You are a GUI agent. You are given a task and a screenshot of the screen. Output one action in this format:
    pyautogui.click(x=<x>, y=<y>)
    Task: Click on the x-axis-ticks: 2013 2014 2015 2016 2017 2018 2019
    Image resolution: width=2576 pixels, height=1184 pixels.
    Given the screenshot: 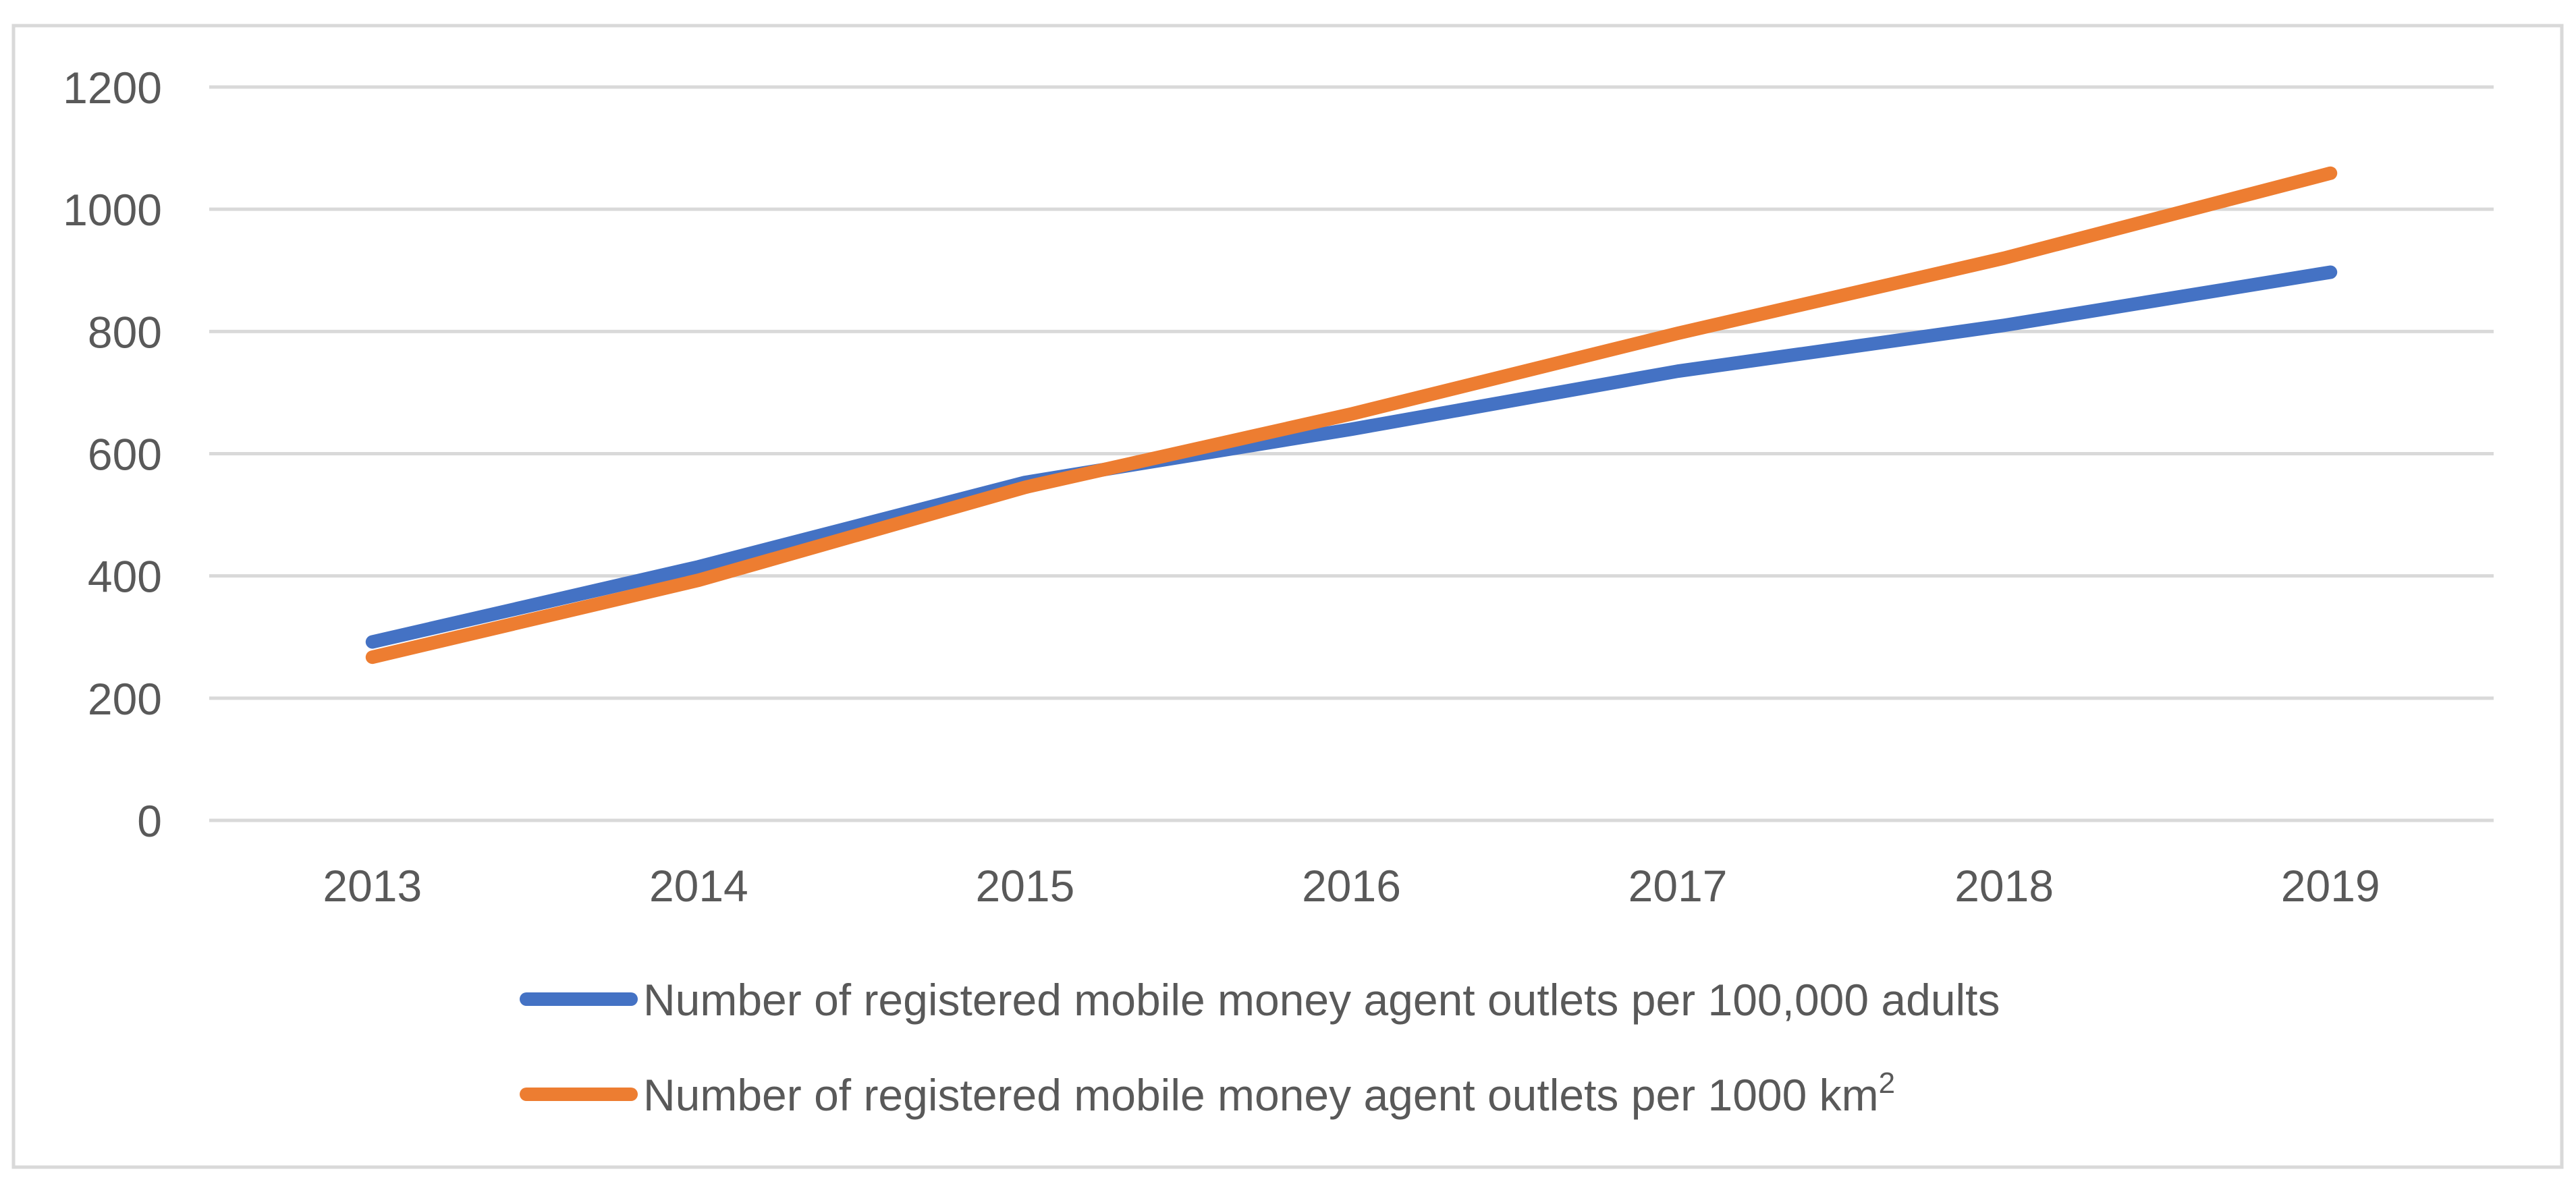 What is the action you would take?
    pyautogui.click(x=1351, y=886)
    